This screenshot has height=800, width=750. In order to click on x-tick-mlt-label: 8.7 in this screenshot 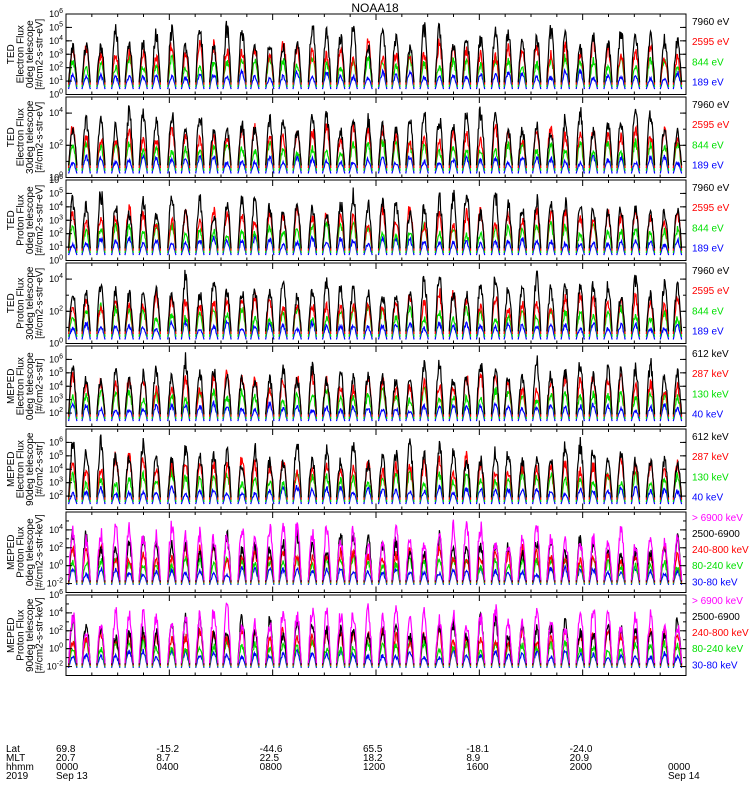, I will do `click(163, 758)`.